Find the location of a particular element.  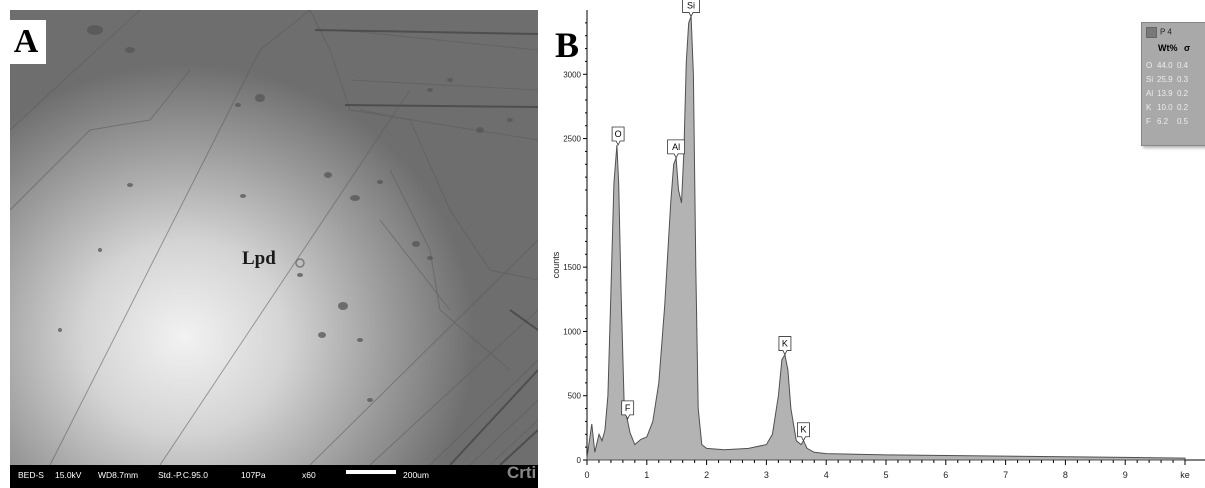

legend-wt: 44.0 is located at coordinates (1165, 65).